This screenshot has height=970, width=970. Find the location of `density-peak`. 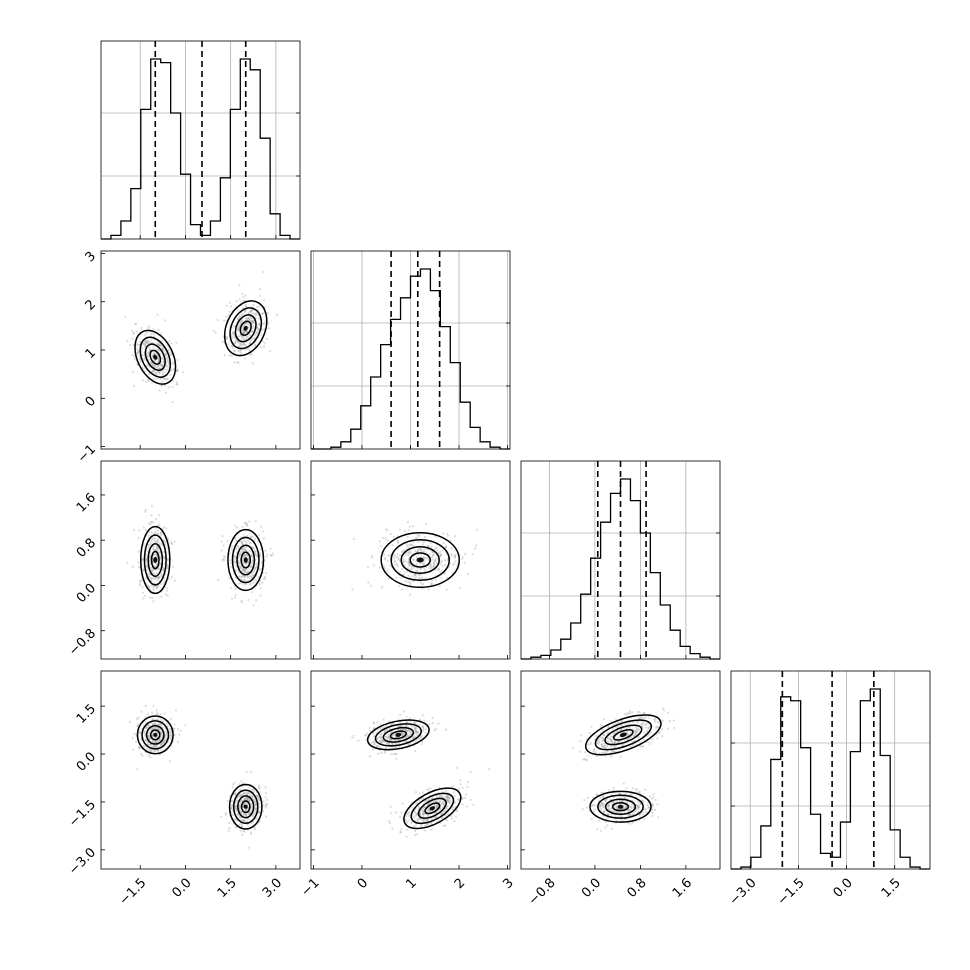

density-peak is located at coordinates (245, 328).